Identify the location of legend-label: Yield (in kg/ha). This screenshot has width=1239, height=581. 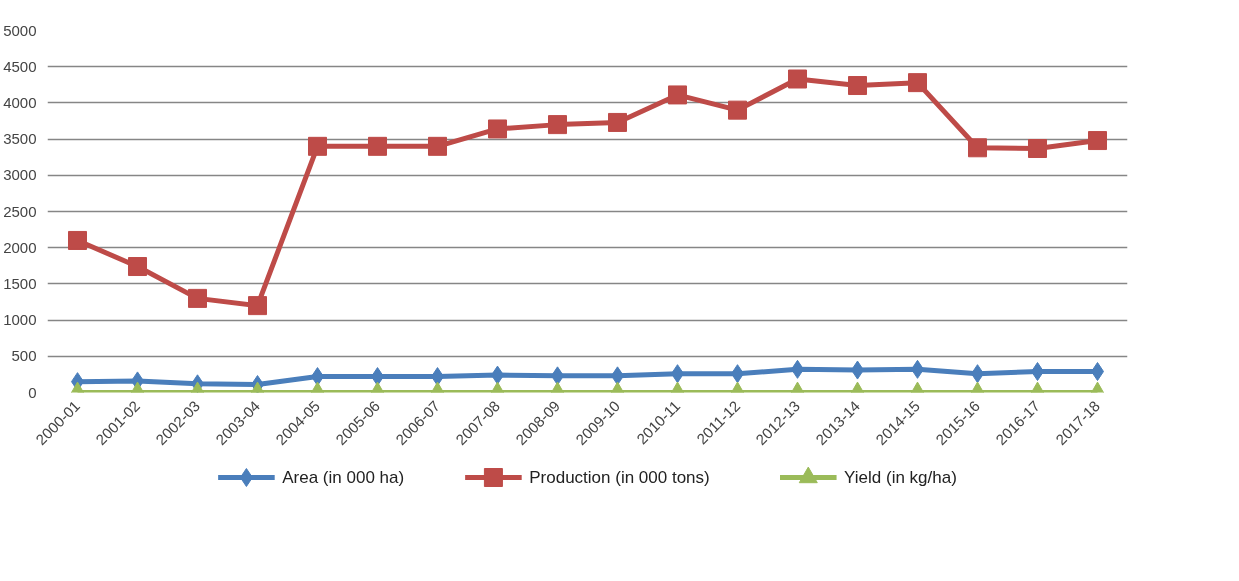
(900, 477).